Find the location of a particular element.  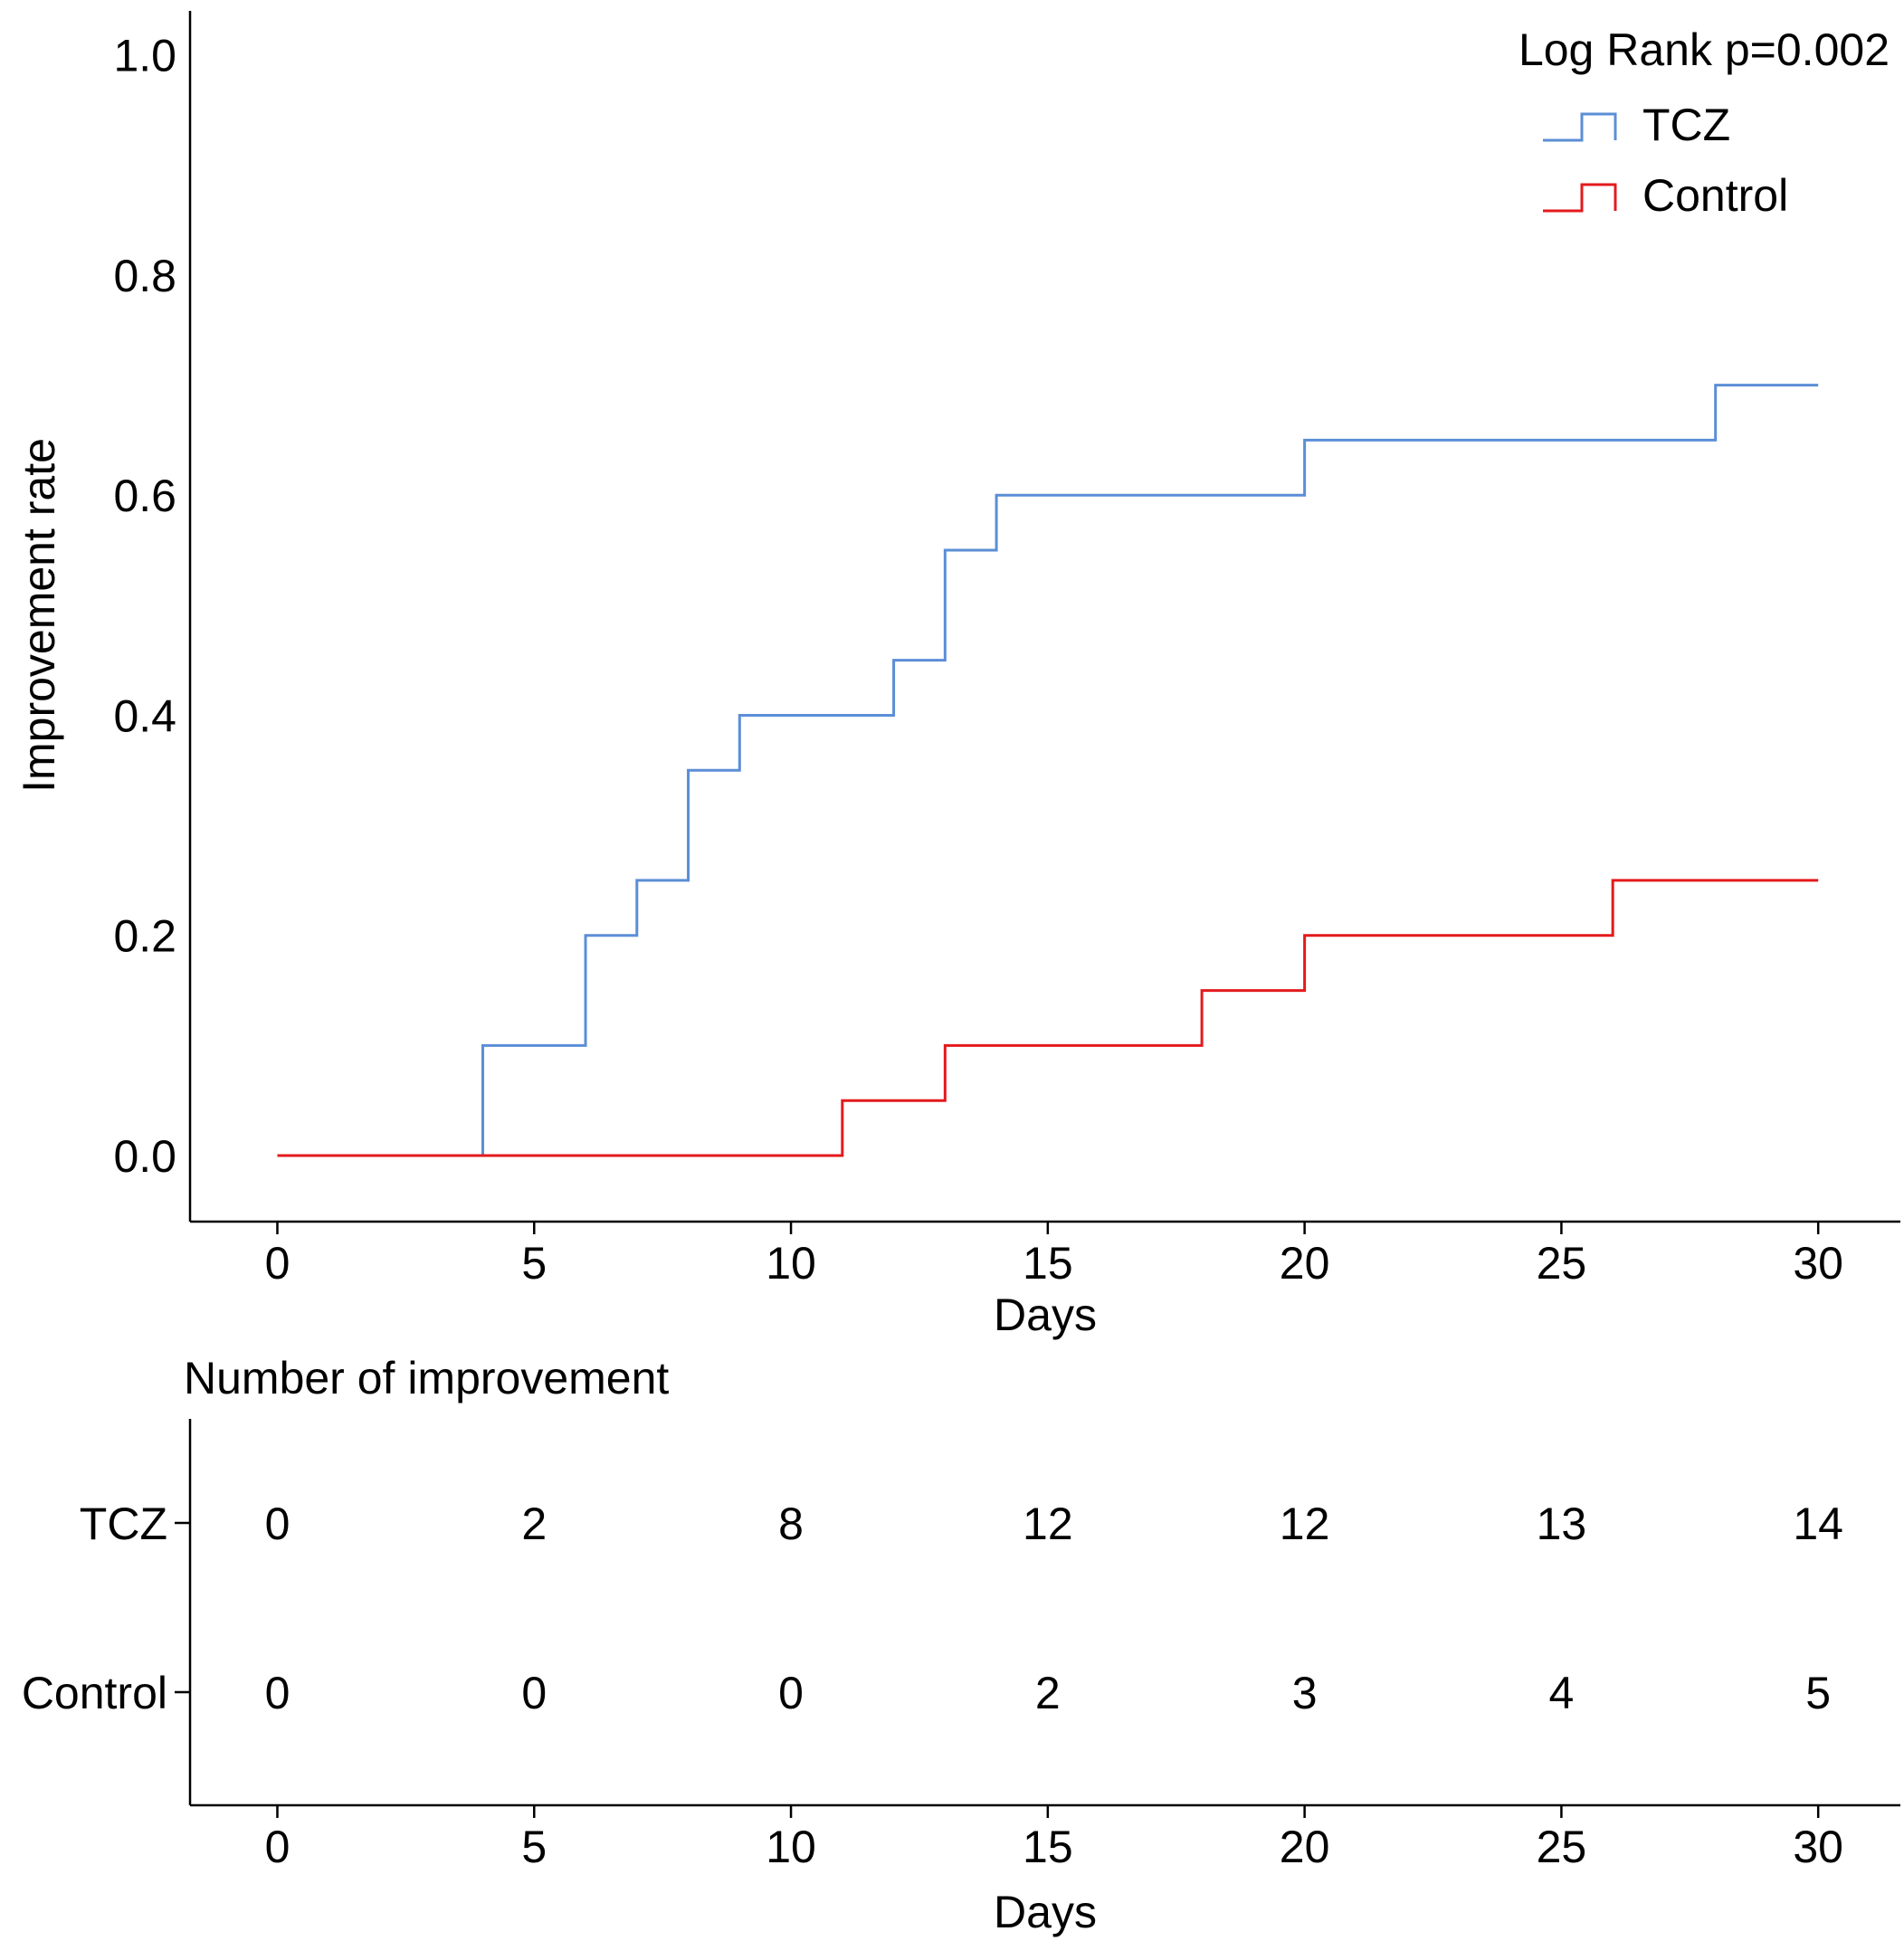

table-cell: 4 is located at coordinates (1561, 1693).